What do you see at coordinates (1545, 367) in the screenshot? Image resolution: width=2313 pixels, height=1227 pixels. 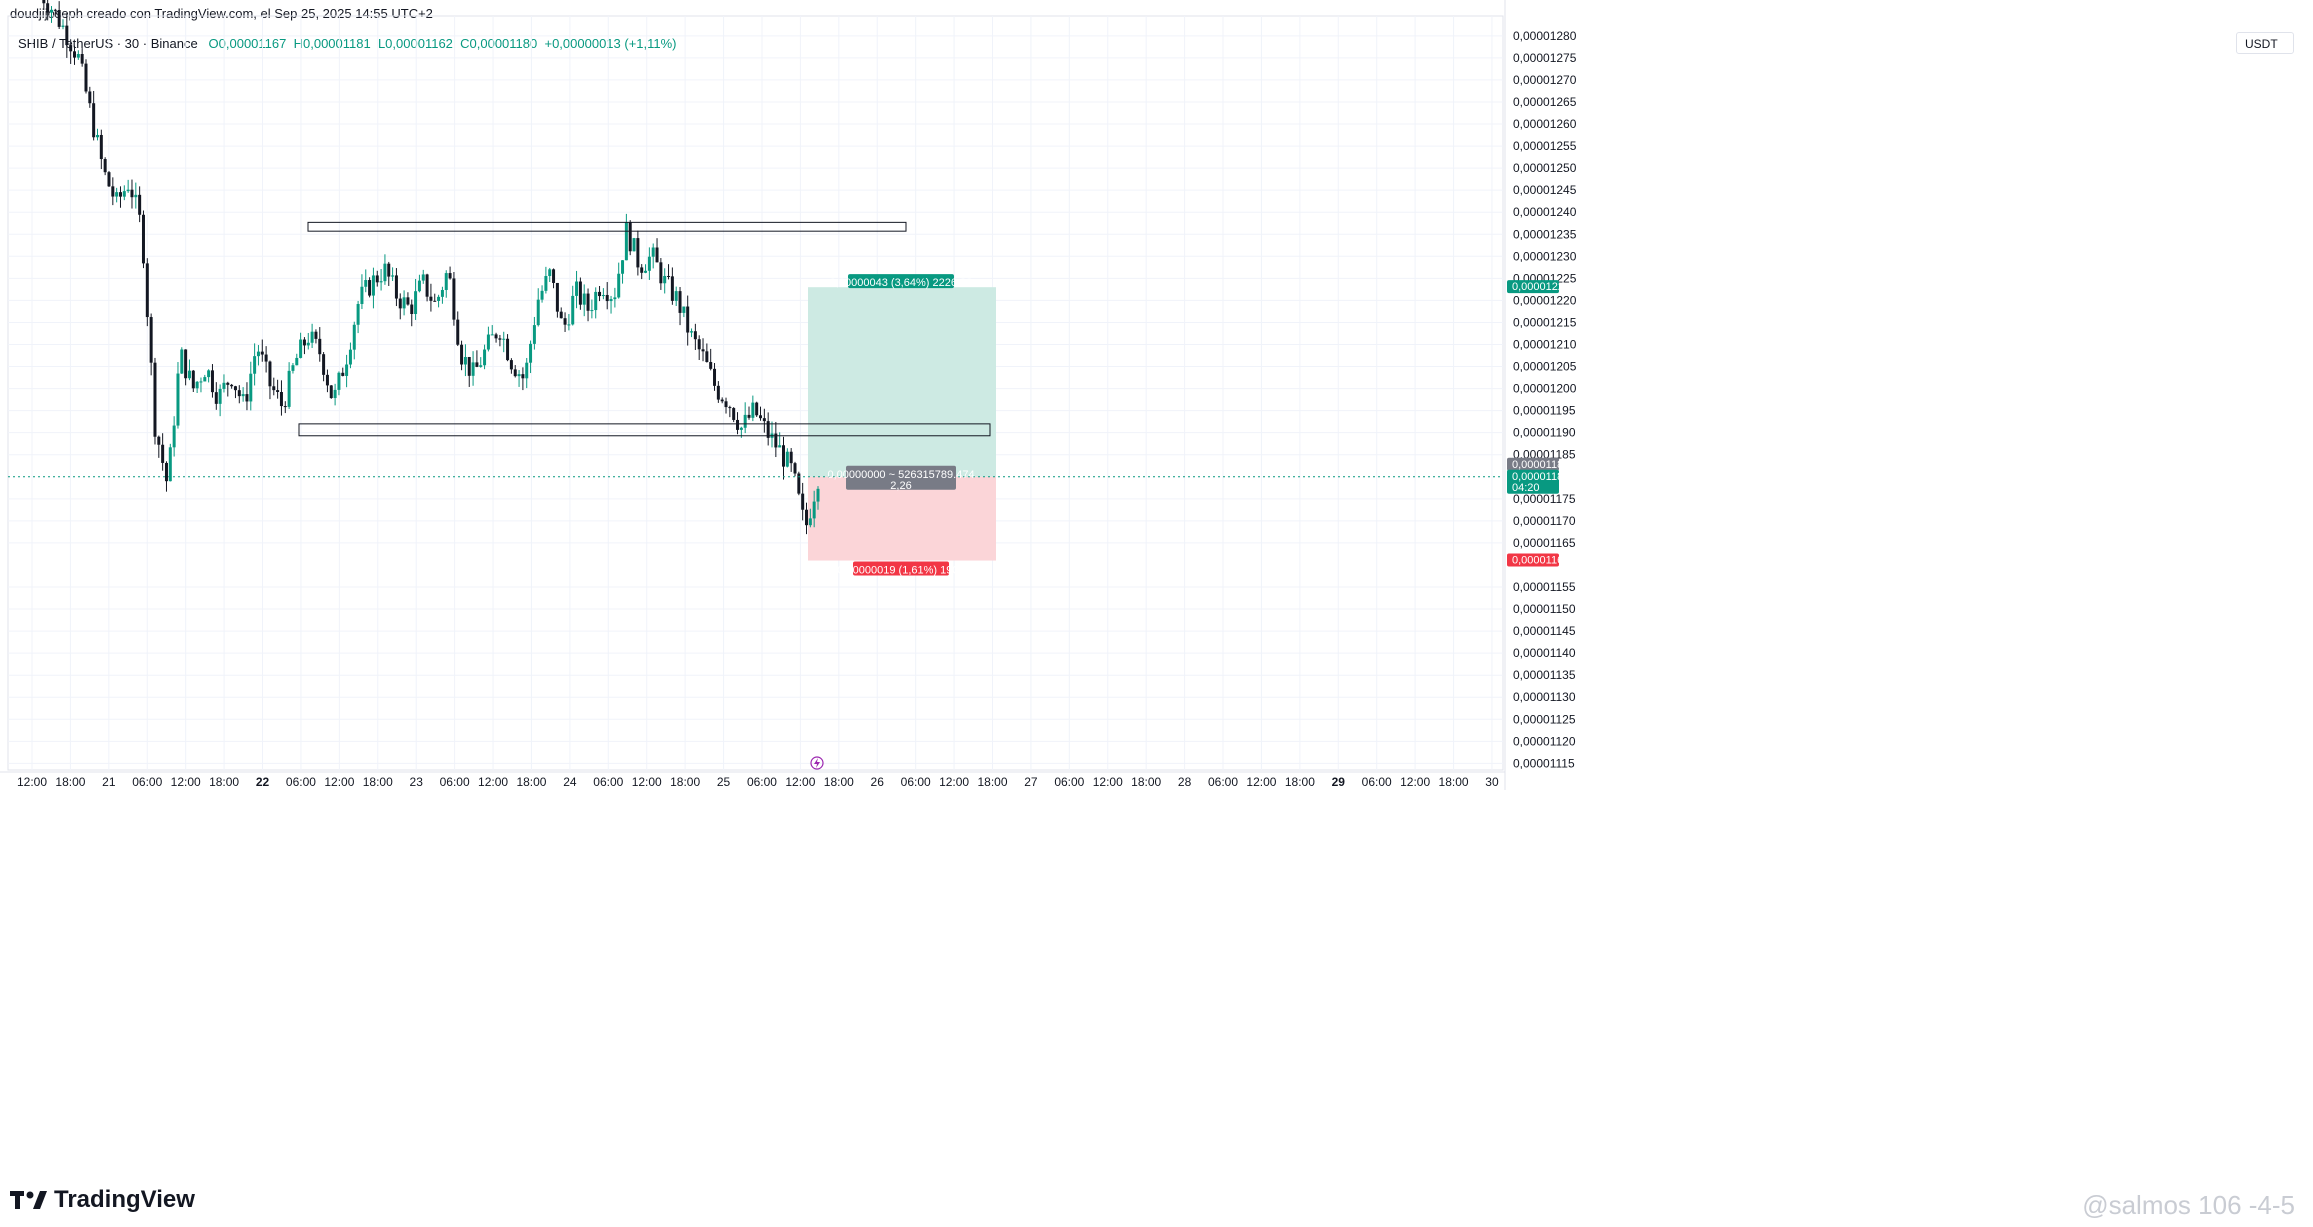 I see `price-tick-label: 0,00001205` at bounding box center [1545, 367].